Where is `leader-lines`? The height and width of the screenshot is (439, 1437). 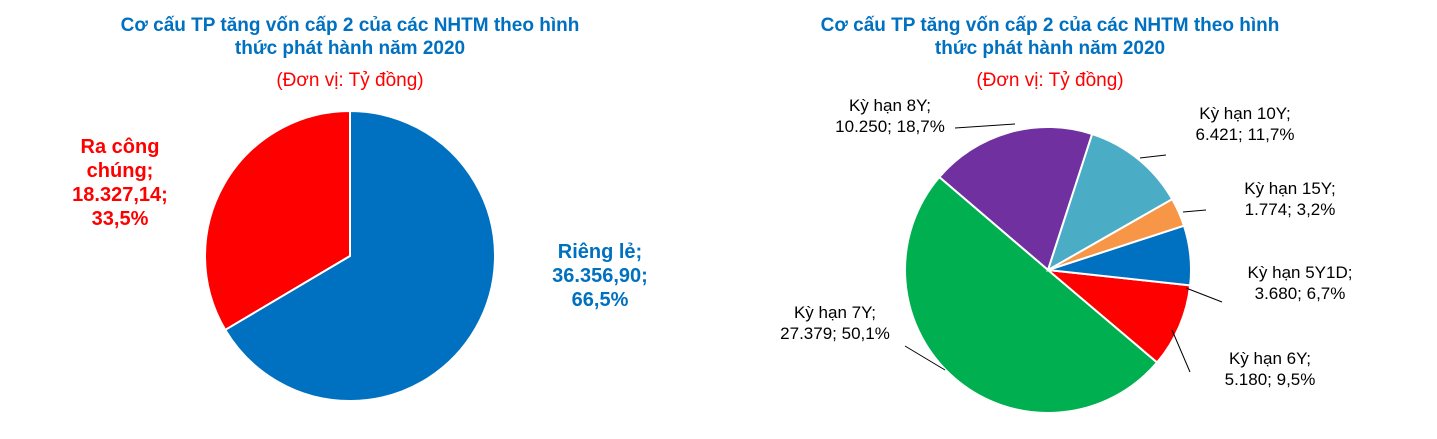 leader-lines is located at coordinates (1063, 248).